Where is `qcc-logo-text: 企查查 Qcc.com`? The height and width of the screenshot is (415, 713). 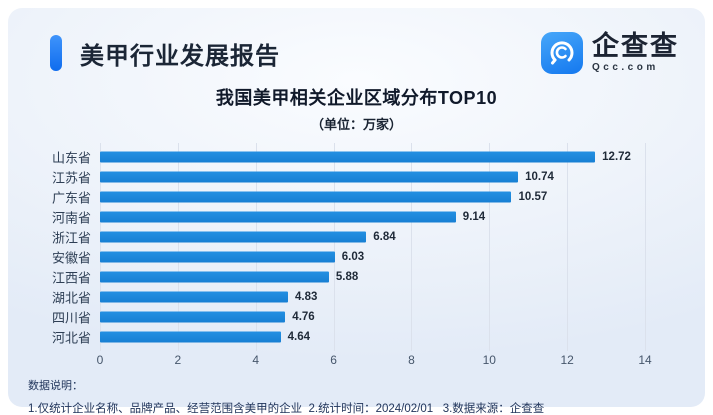
qcc-logo-text: 企查查 Qcc.com is located at coordinates (635, 53).